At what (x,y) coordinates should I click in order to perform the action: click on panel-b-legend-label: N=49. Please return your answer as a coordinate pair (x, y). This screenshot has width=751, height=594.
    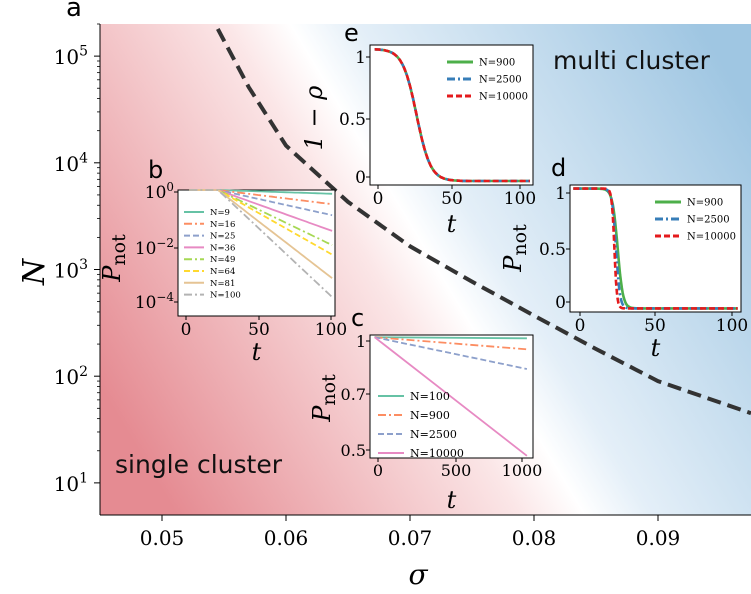
    Looking at the image, I should click on (222, 260).